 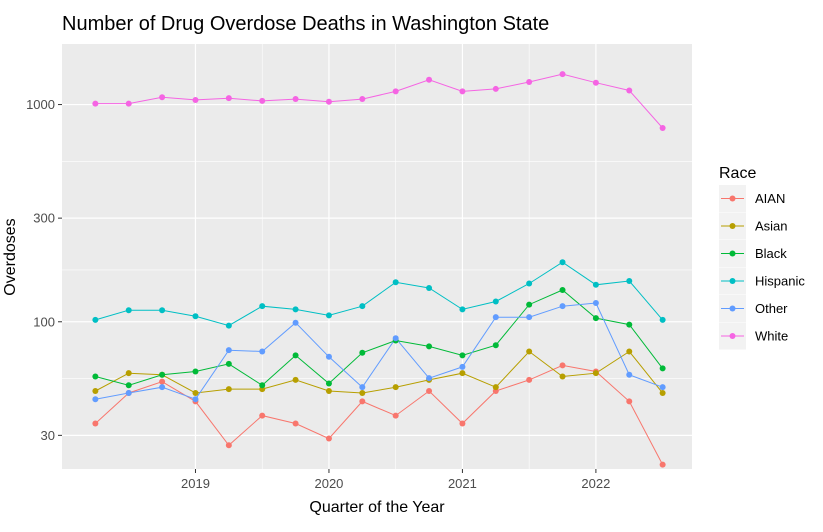 What do you see at coordinates (377, 507) in the screenshot?
I see `x-axis-title: Quarter of the Year` at bounding box center [377, 507].